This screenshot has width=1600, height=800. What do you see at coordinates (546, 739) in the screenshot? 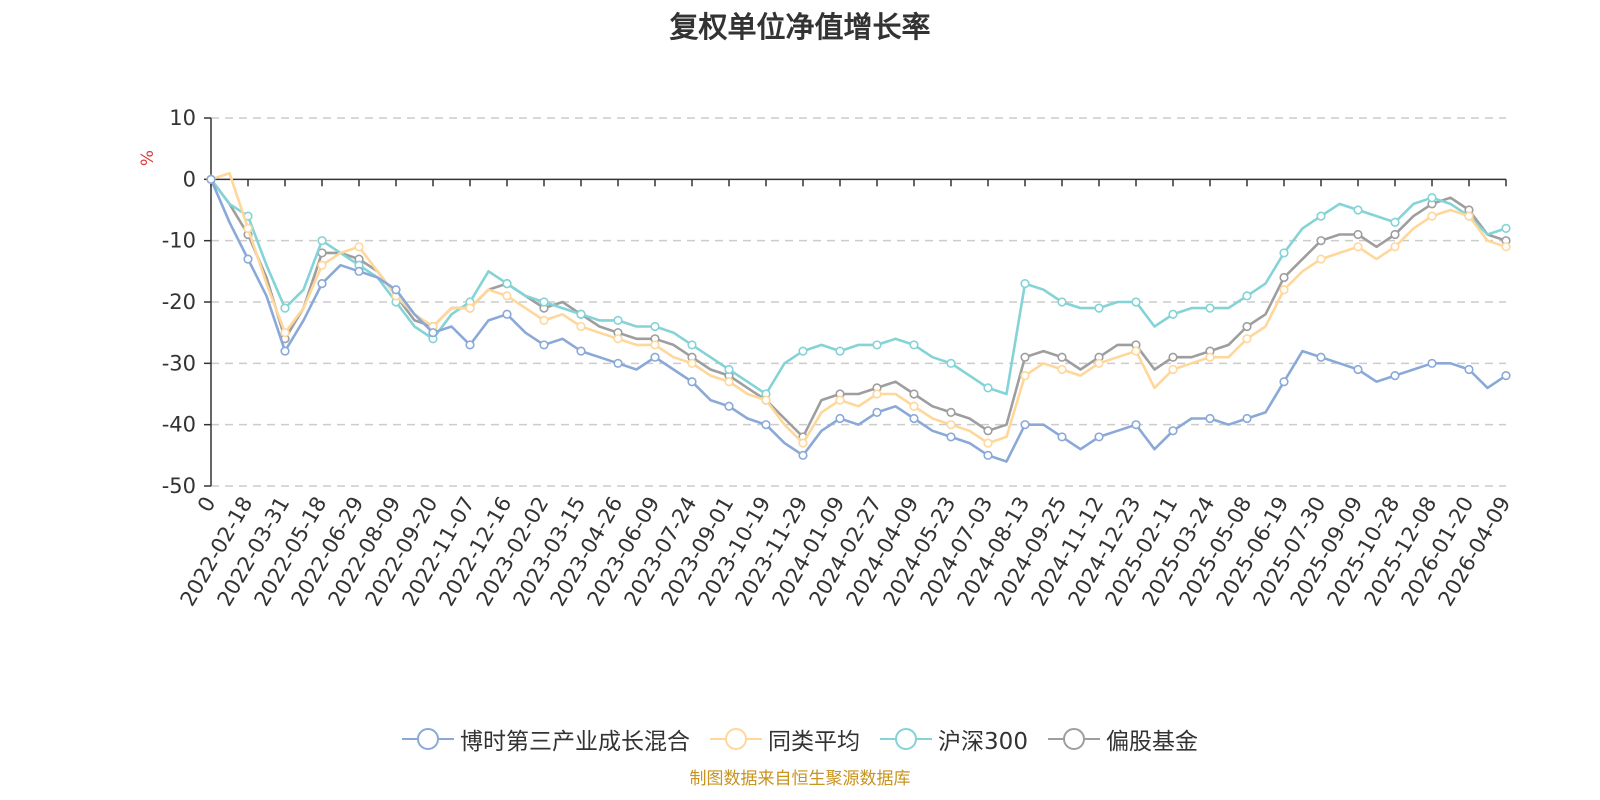
I see `legend-item-fund: 博时第三产业成长混合` at bounding box center [546, 739].